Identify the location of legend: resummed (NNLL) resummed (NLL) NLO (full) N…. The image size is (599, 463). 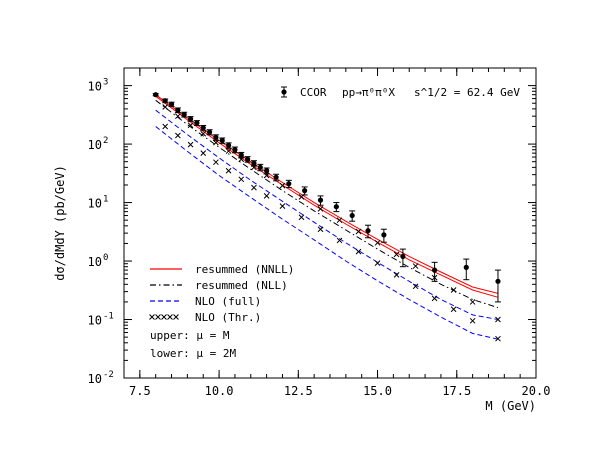
(221, 293).